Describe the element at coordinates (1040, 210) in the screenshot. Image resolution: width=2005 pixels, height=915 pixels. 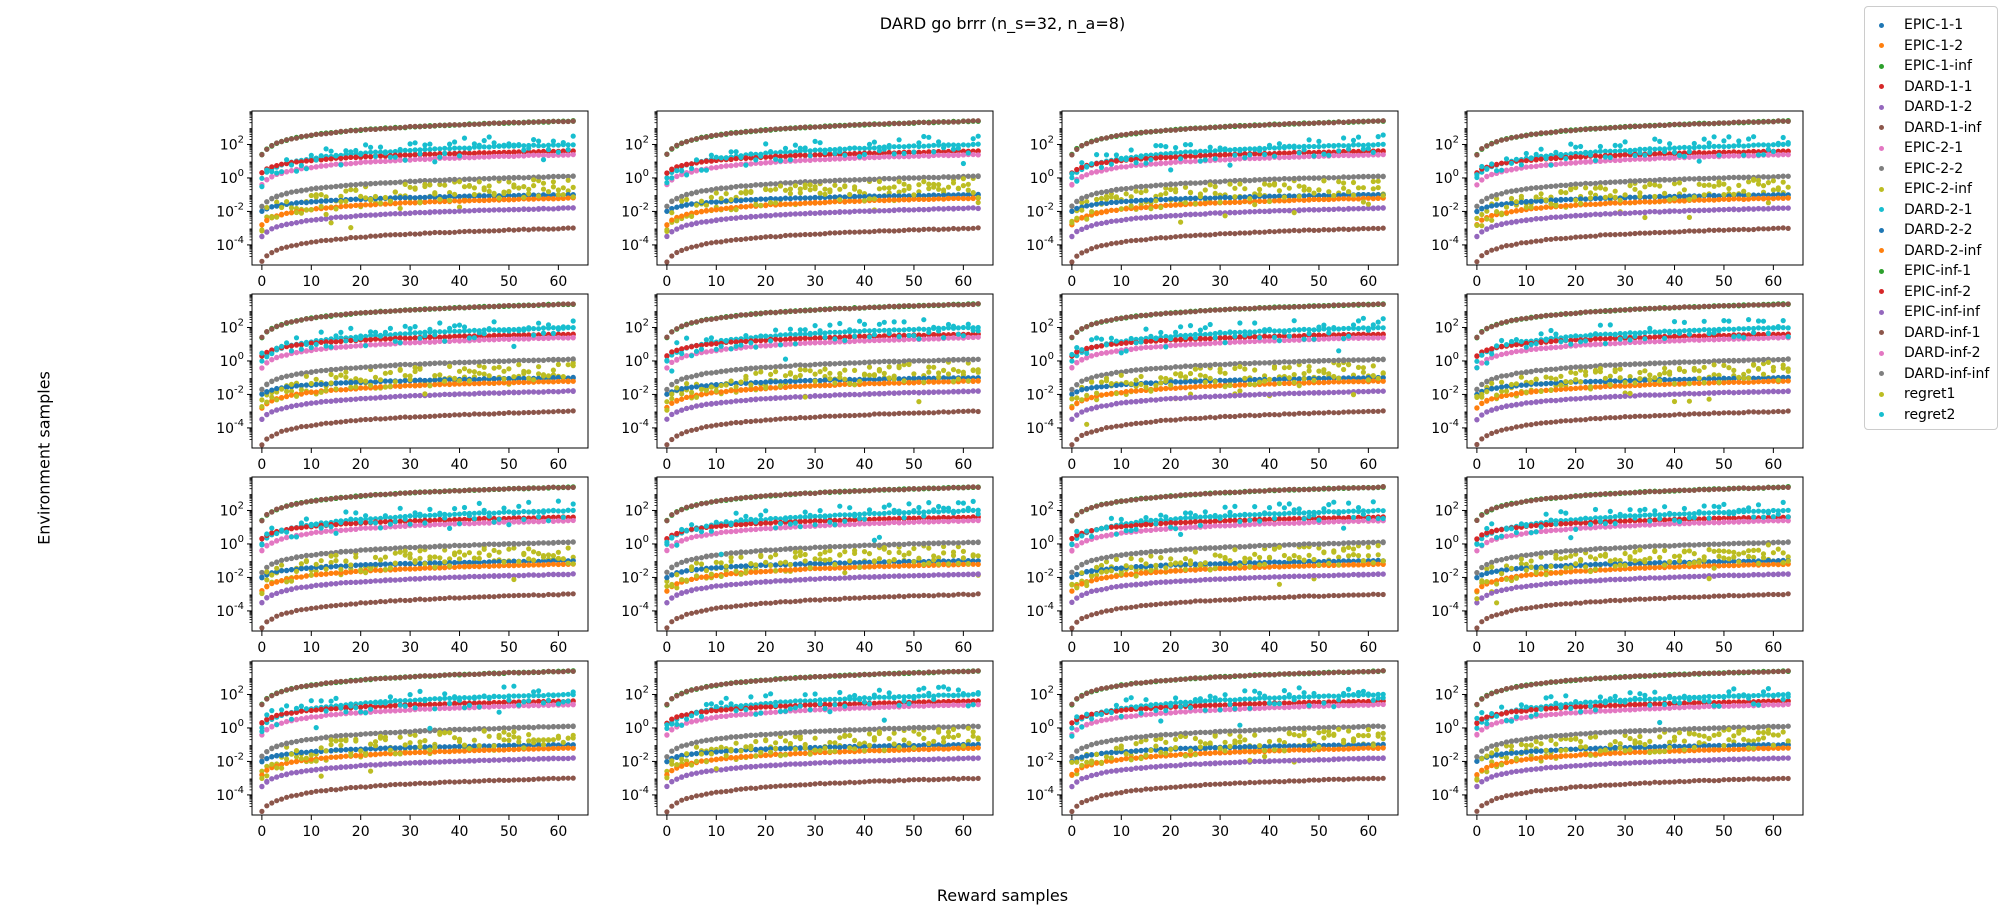
I see `y-tick-label: 10-2` at that location.